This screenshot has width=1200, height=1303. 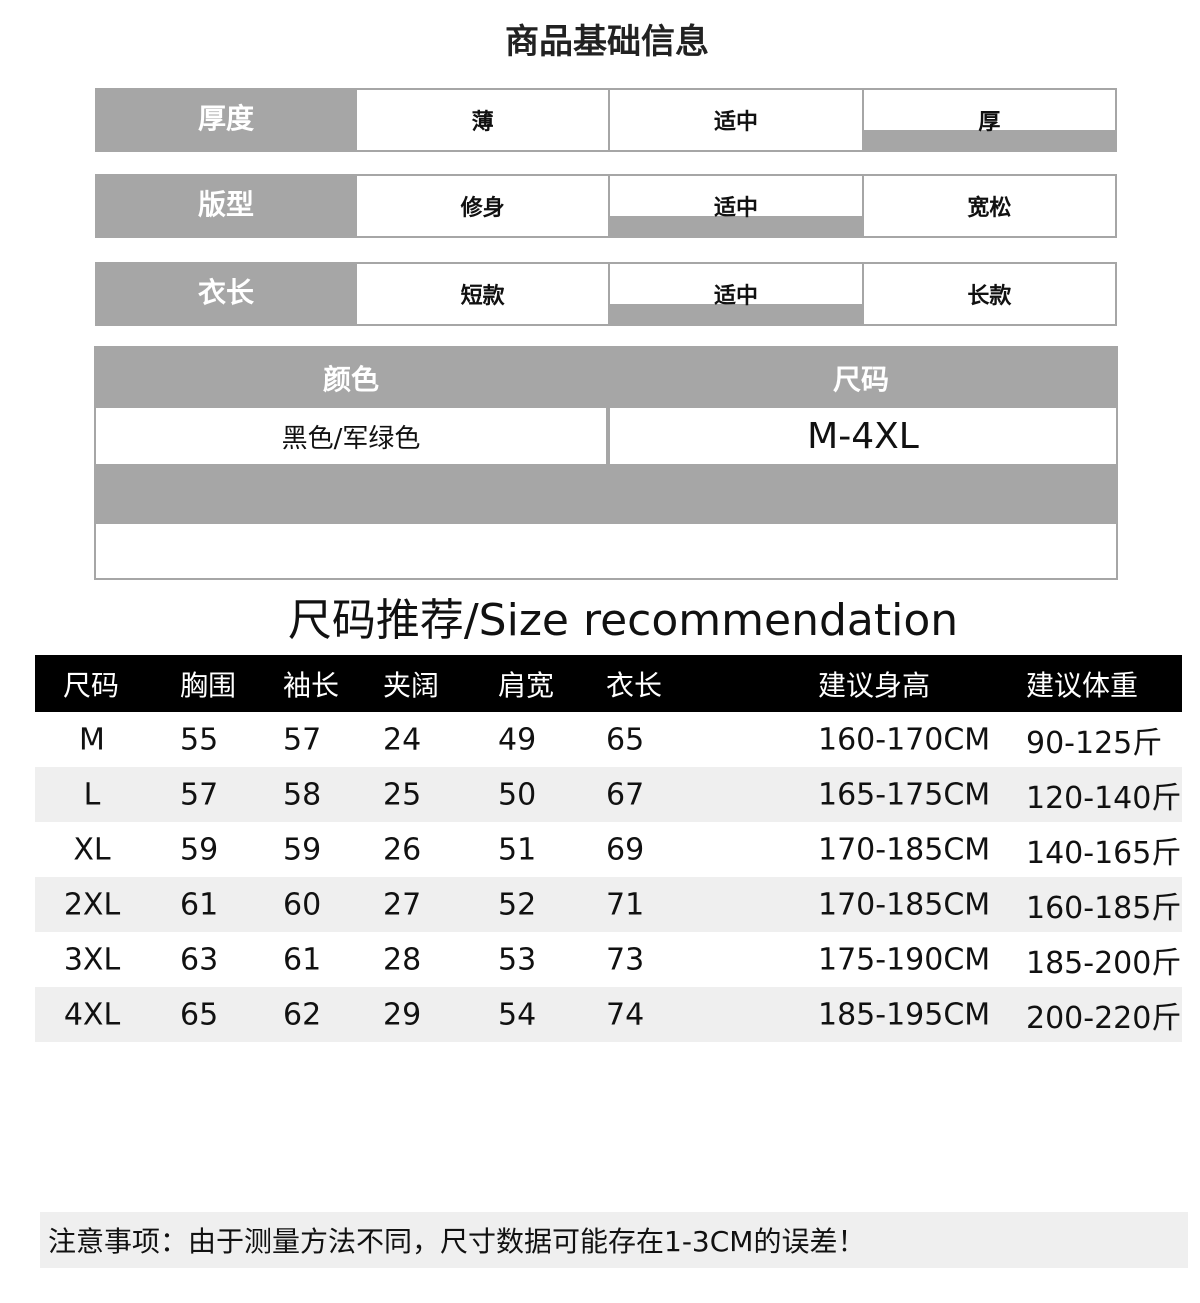 I want to click on table-cell: 52, so click(x=517, y=904).